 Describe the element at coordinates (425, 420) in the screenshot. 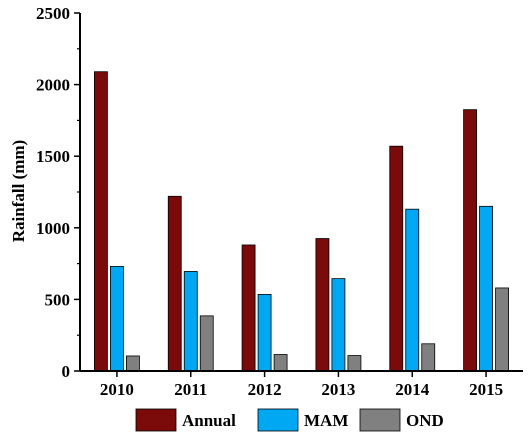

I see `legend-label-ond: OND` at that location.